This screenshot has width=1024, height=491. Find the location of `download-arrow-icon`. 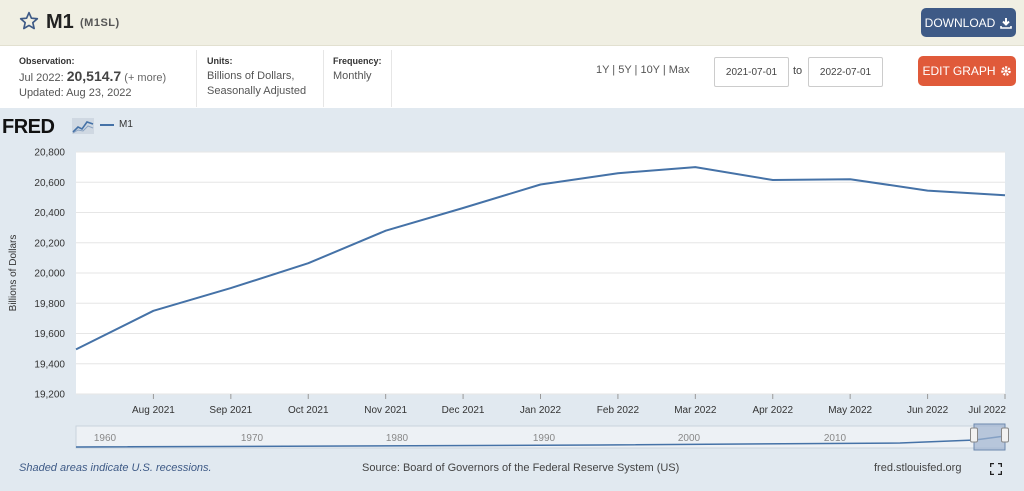

download-arrow-icon is located at coordinates (1006, 23).